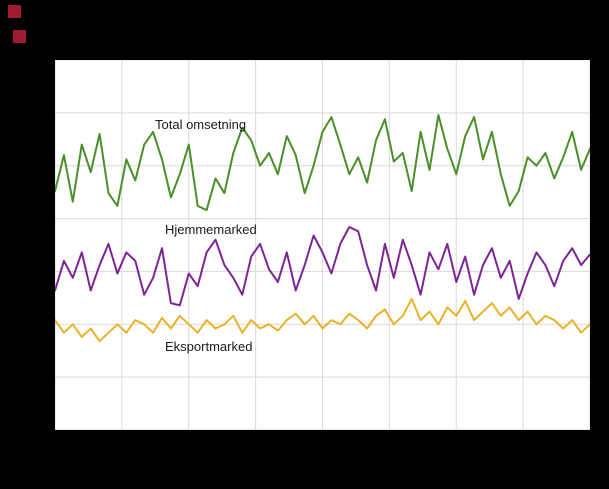 This screenshot has height=489, width=609. Describe the element at coordinates (211, 229) in the screenshot. I see `series-label-hjemmemarked: Hjemmemarked` at that location.